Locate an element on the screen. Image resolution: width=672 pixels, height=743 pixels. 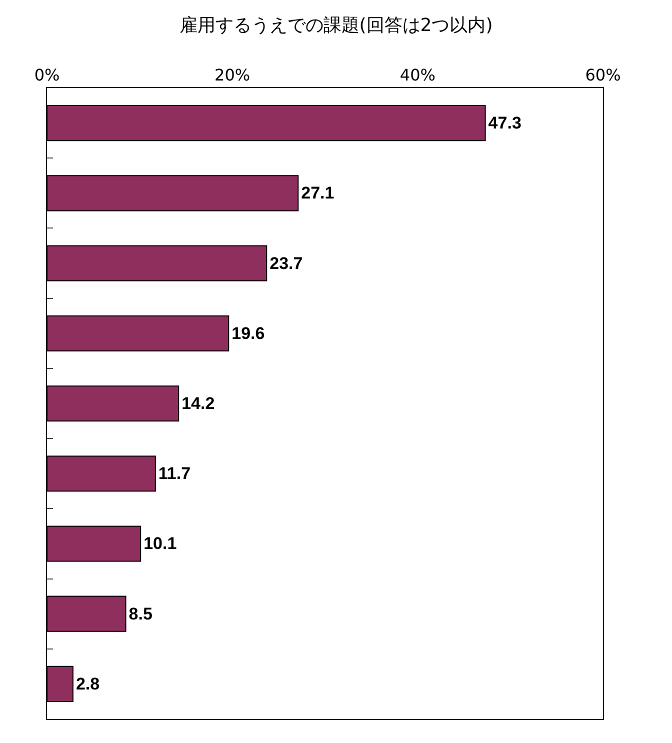
data-label: 2.8 is located at coordinates (88, 684).